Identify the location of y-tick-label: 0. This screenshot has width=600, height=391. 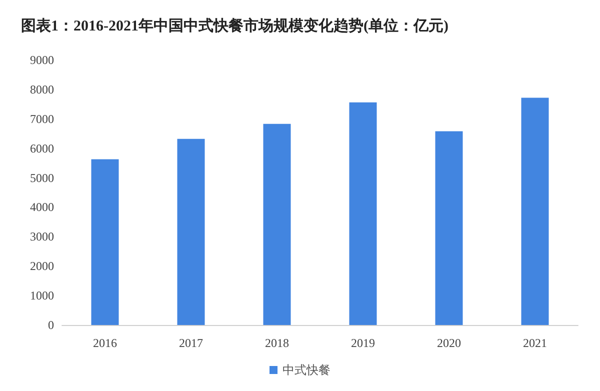
(51, 325).